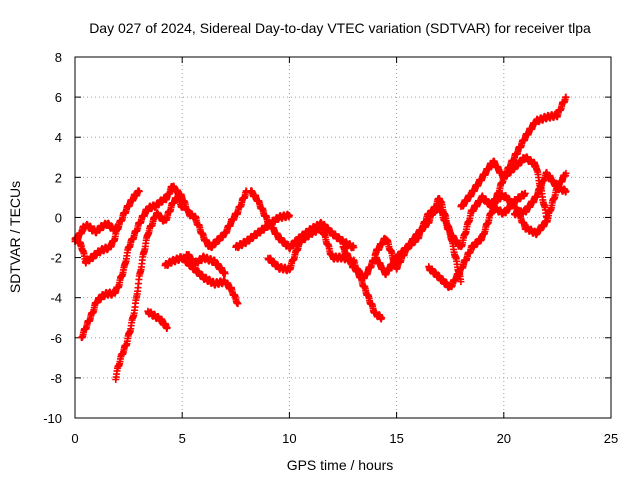 The height and width of the screenshot is (480, 640). What do you see at coordinates (56, 298) in the screenshot?
I see `y-tick-label: -4` at bounding box center [56, 298].